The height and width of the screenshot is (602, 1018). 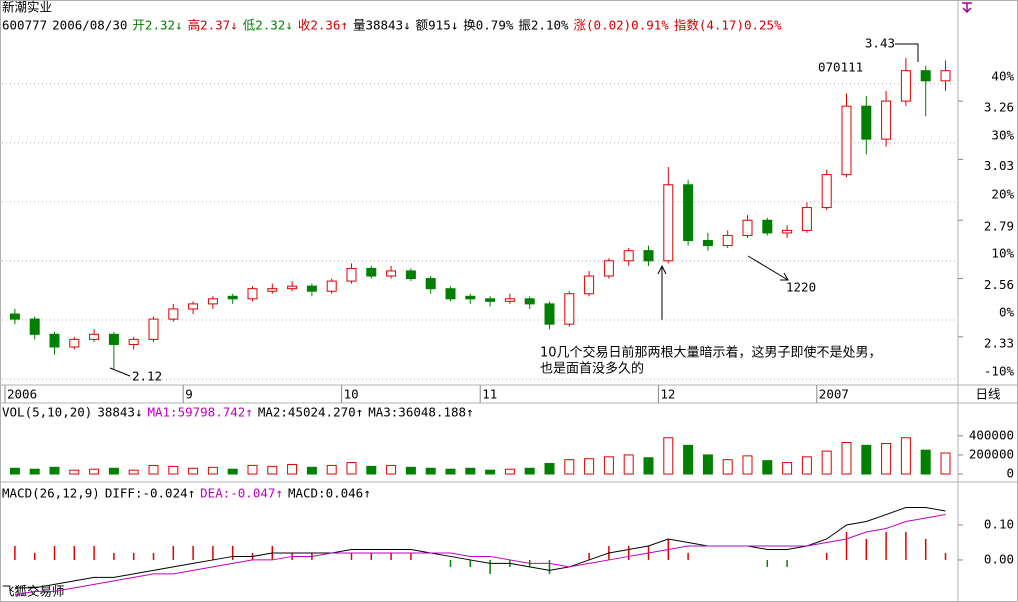 What do you see at coordinates (991, 434) in the screenshot?
I see `y-tick-label: 400000` at bounding box center [991, 434].